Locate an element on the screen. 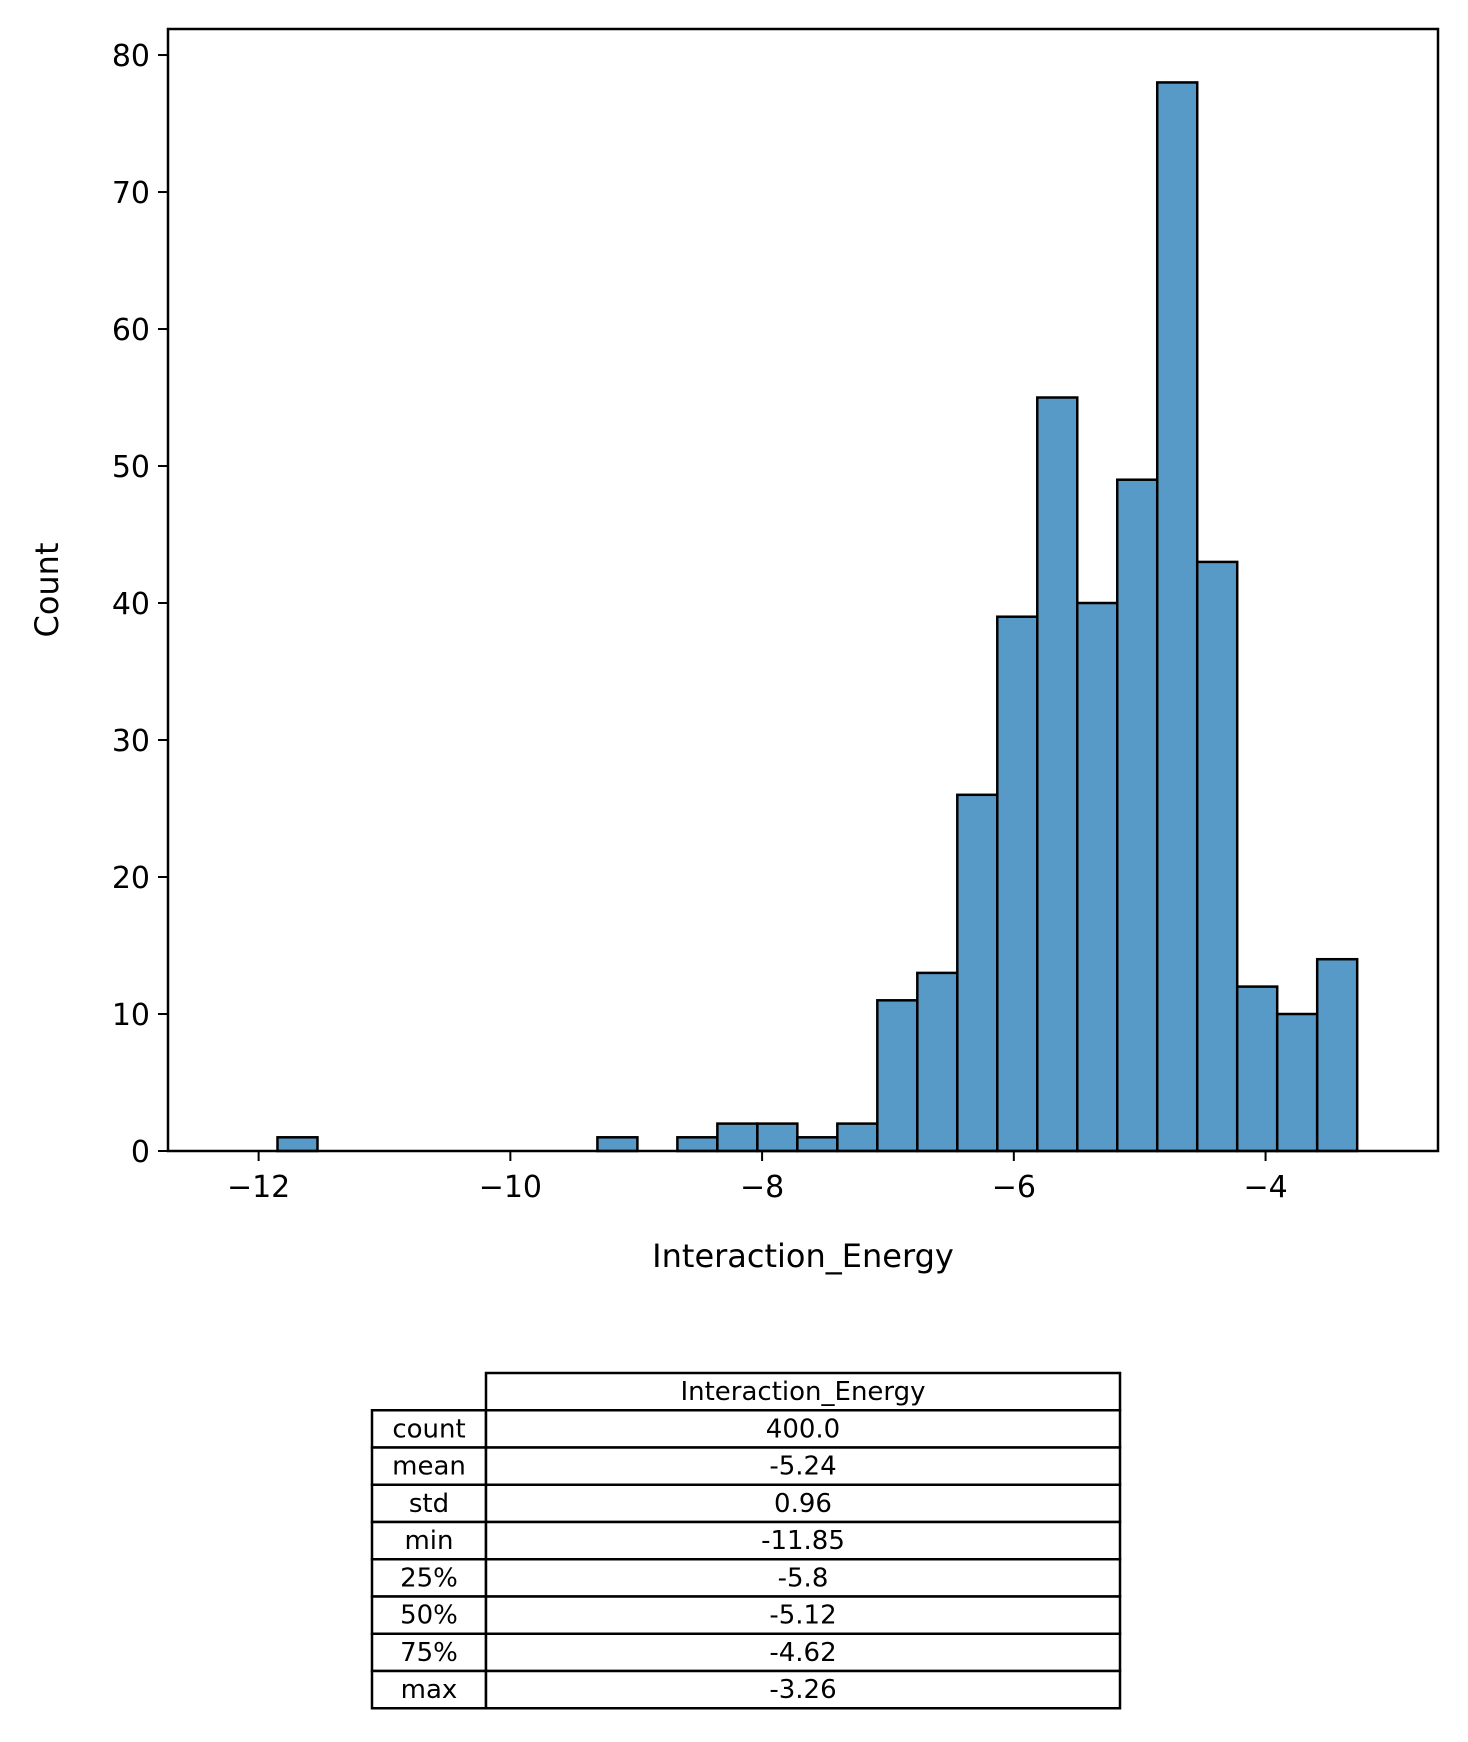 The height and width of the screenshot is (1742, 1468). y-tick-label: 0 is located at coordinates (140, 1152).